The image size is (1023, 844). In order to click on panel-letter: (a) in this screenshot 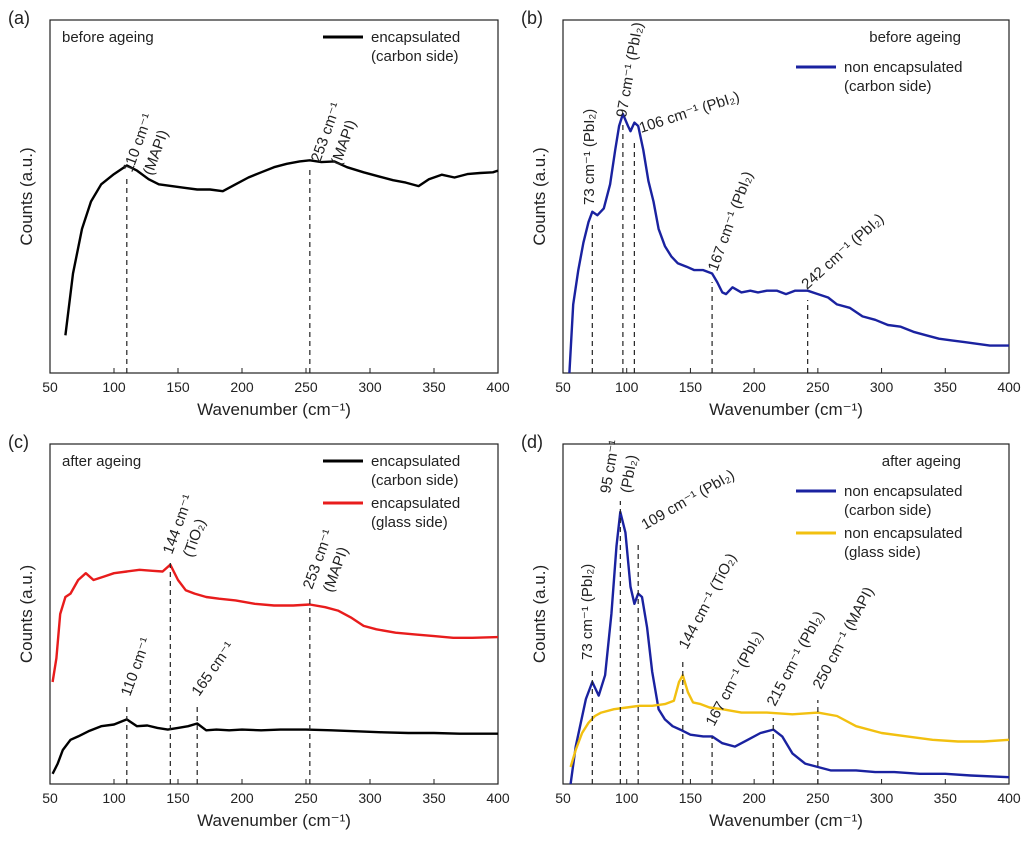, I will do `click(19, 18)`.